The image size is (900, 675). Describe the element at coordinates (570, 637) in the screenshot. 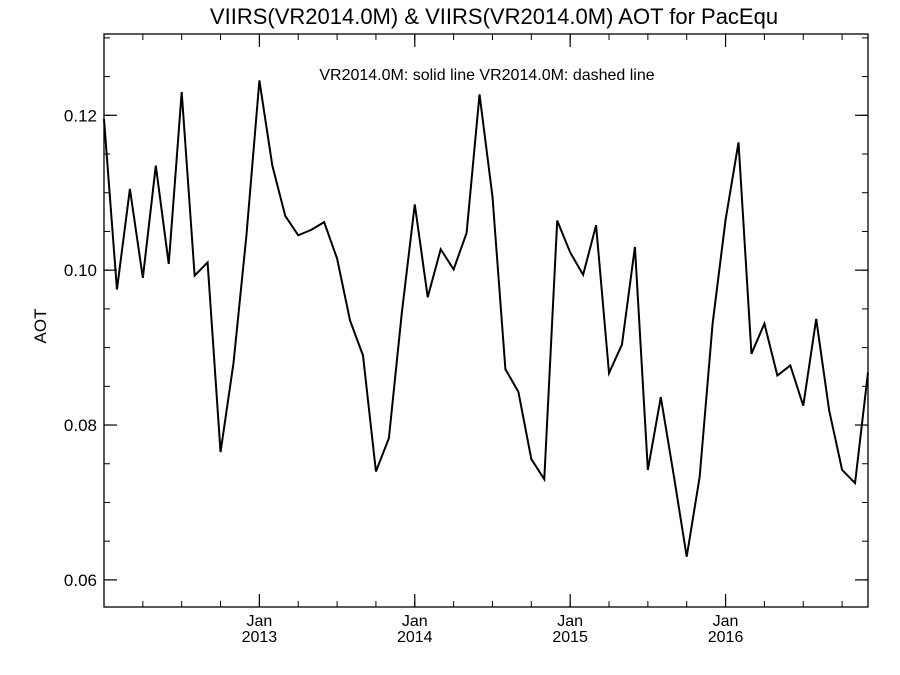

I see `x-tick-label-year: 2015` at that location.